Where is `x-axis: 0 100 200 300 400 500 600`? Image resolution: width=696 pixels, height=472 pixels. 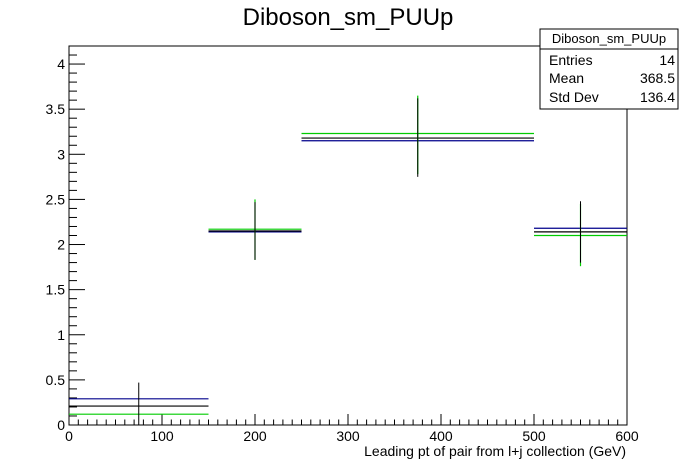 x-axis: 0 100 200 300 400 500 600 is located at coordinates (352, 429).